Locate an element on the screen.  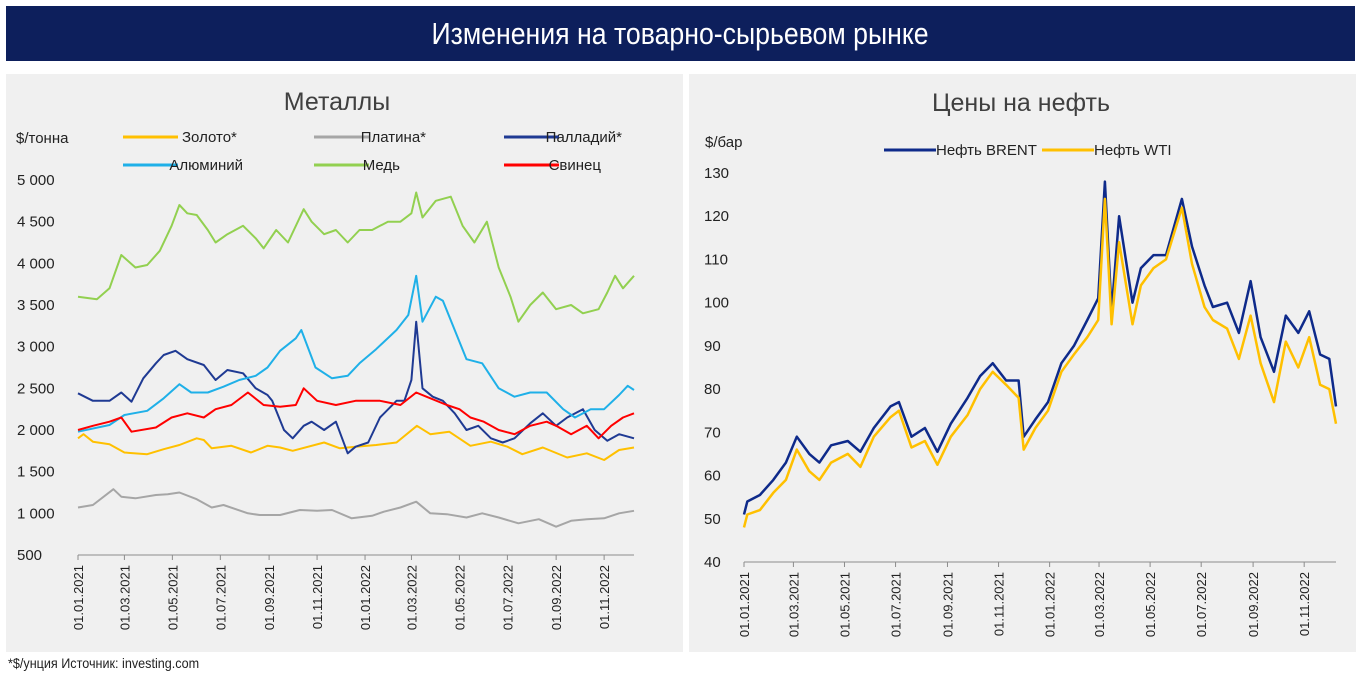
metals-chart-title: Металлы is located at coordinates (337, 102).